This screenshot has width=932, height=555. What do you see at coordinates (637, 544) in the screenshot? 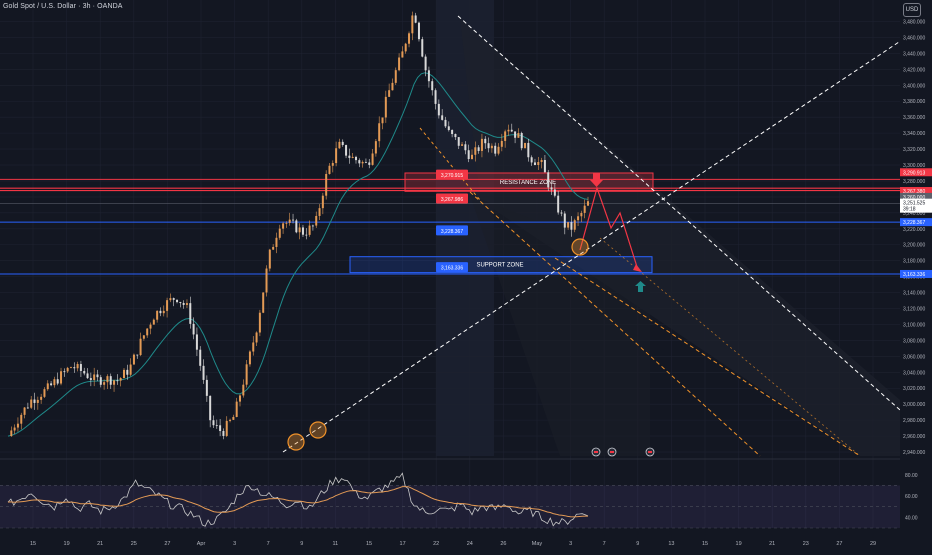
I see `time-tick-label: 9` at bounding box center [637, 544].